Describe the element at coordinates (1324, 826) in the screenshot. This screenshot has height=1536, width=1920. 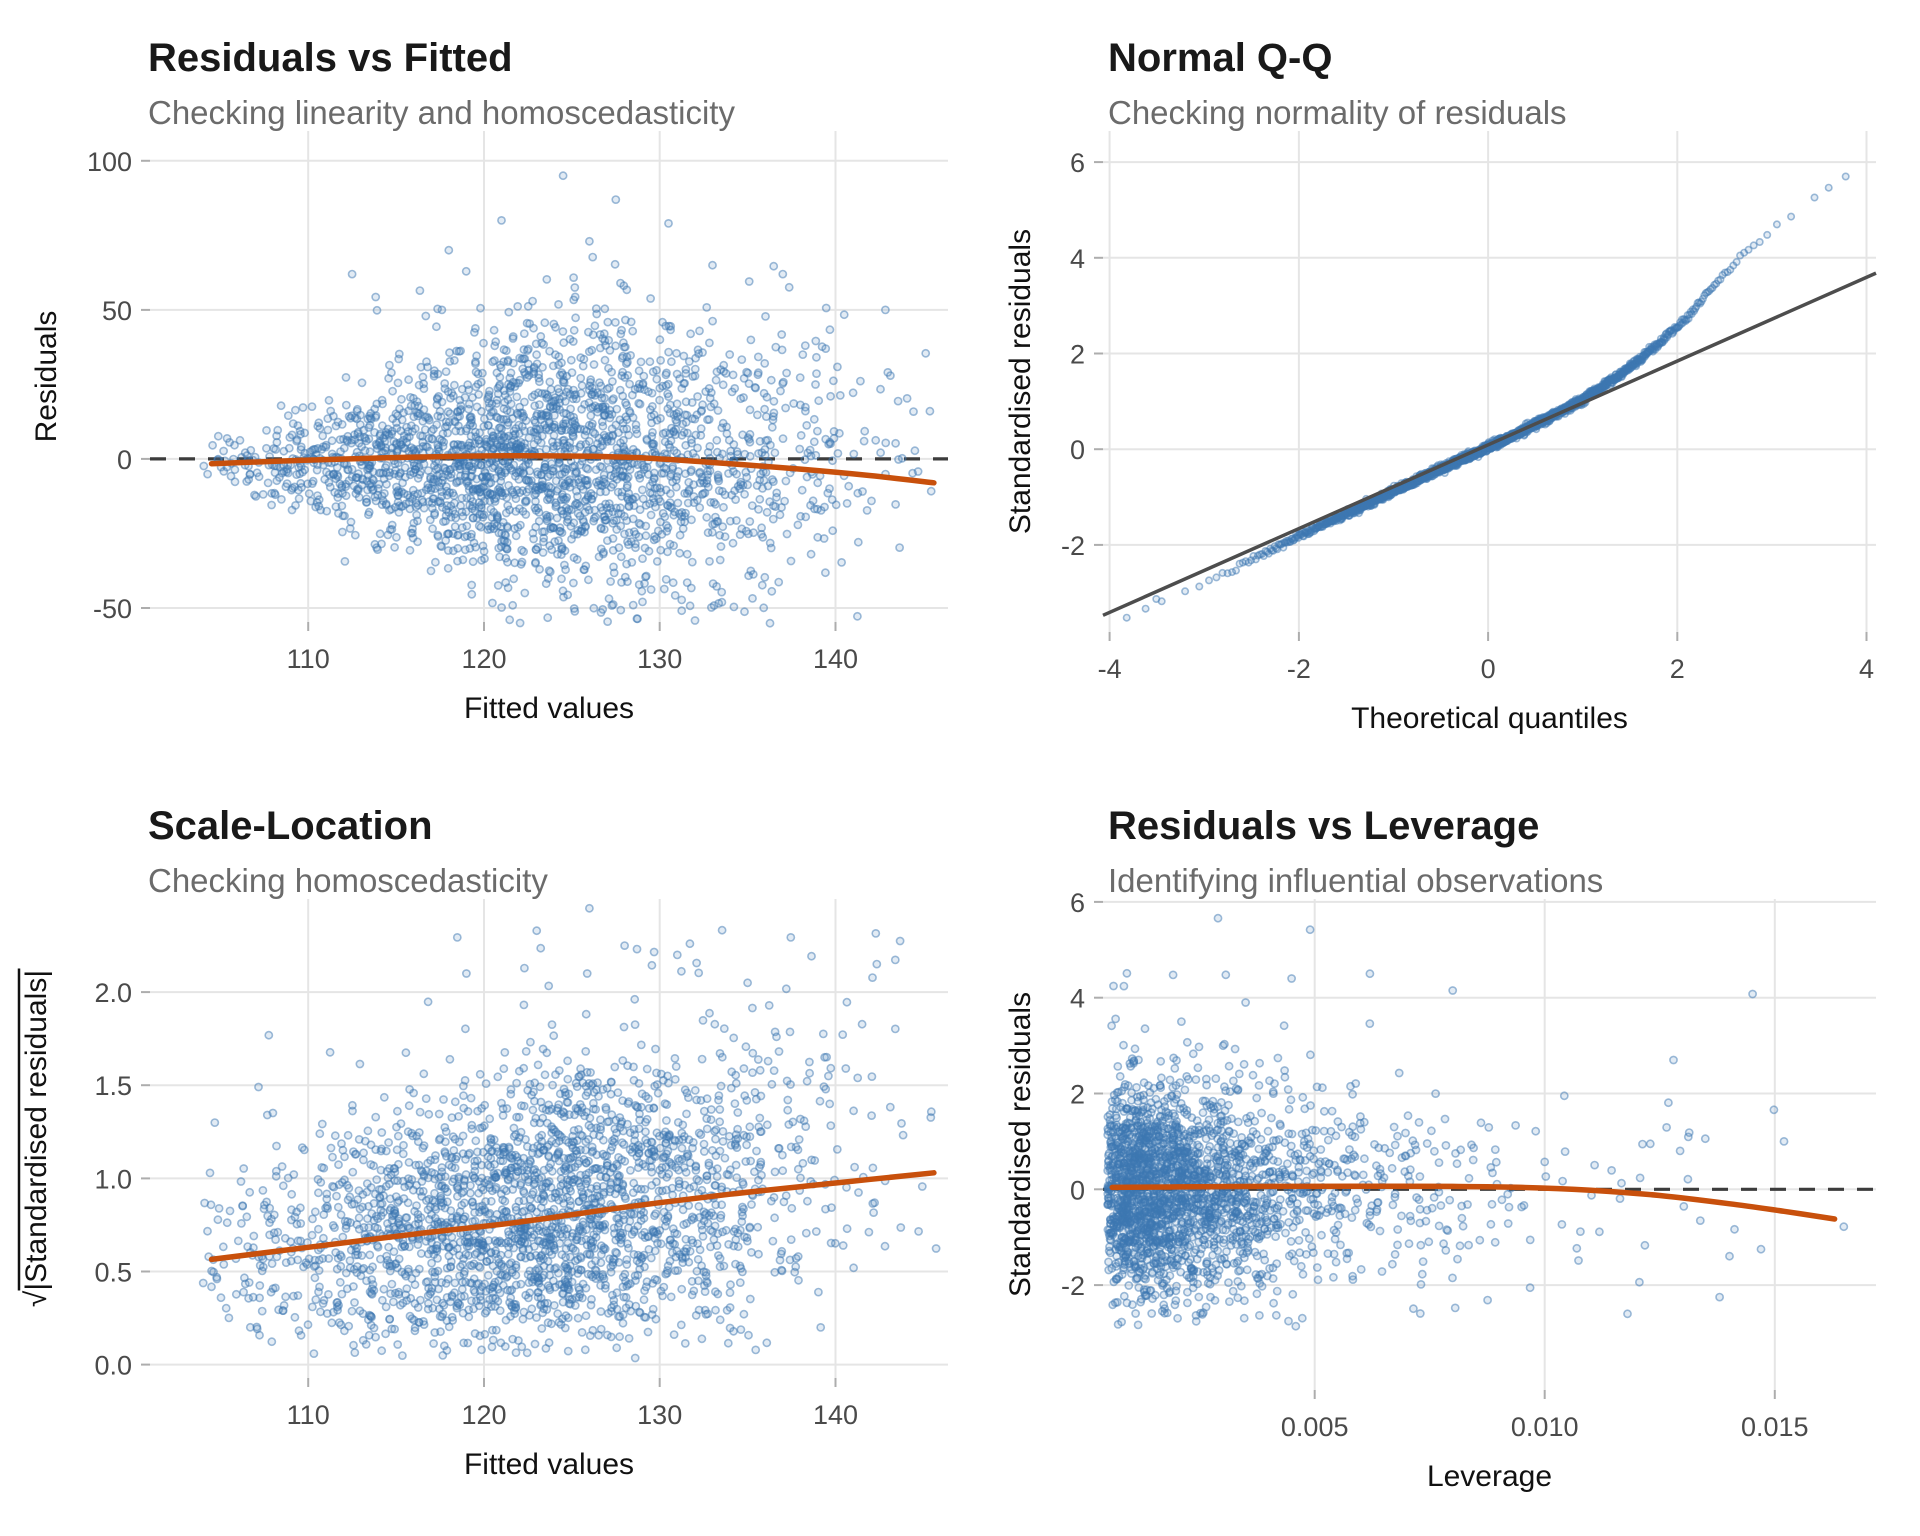
I see `panel-title: Residuals vs Leverage` at that location.